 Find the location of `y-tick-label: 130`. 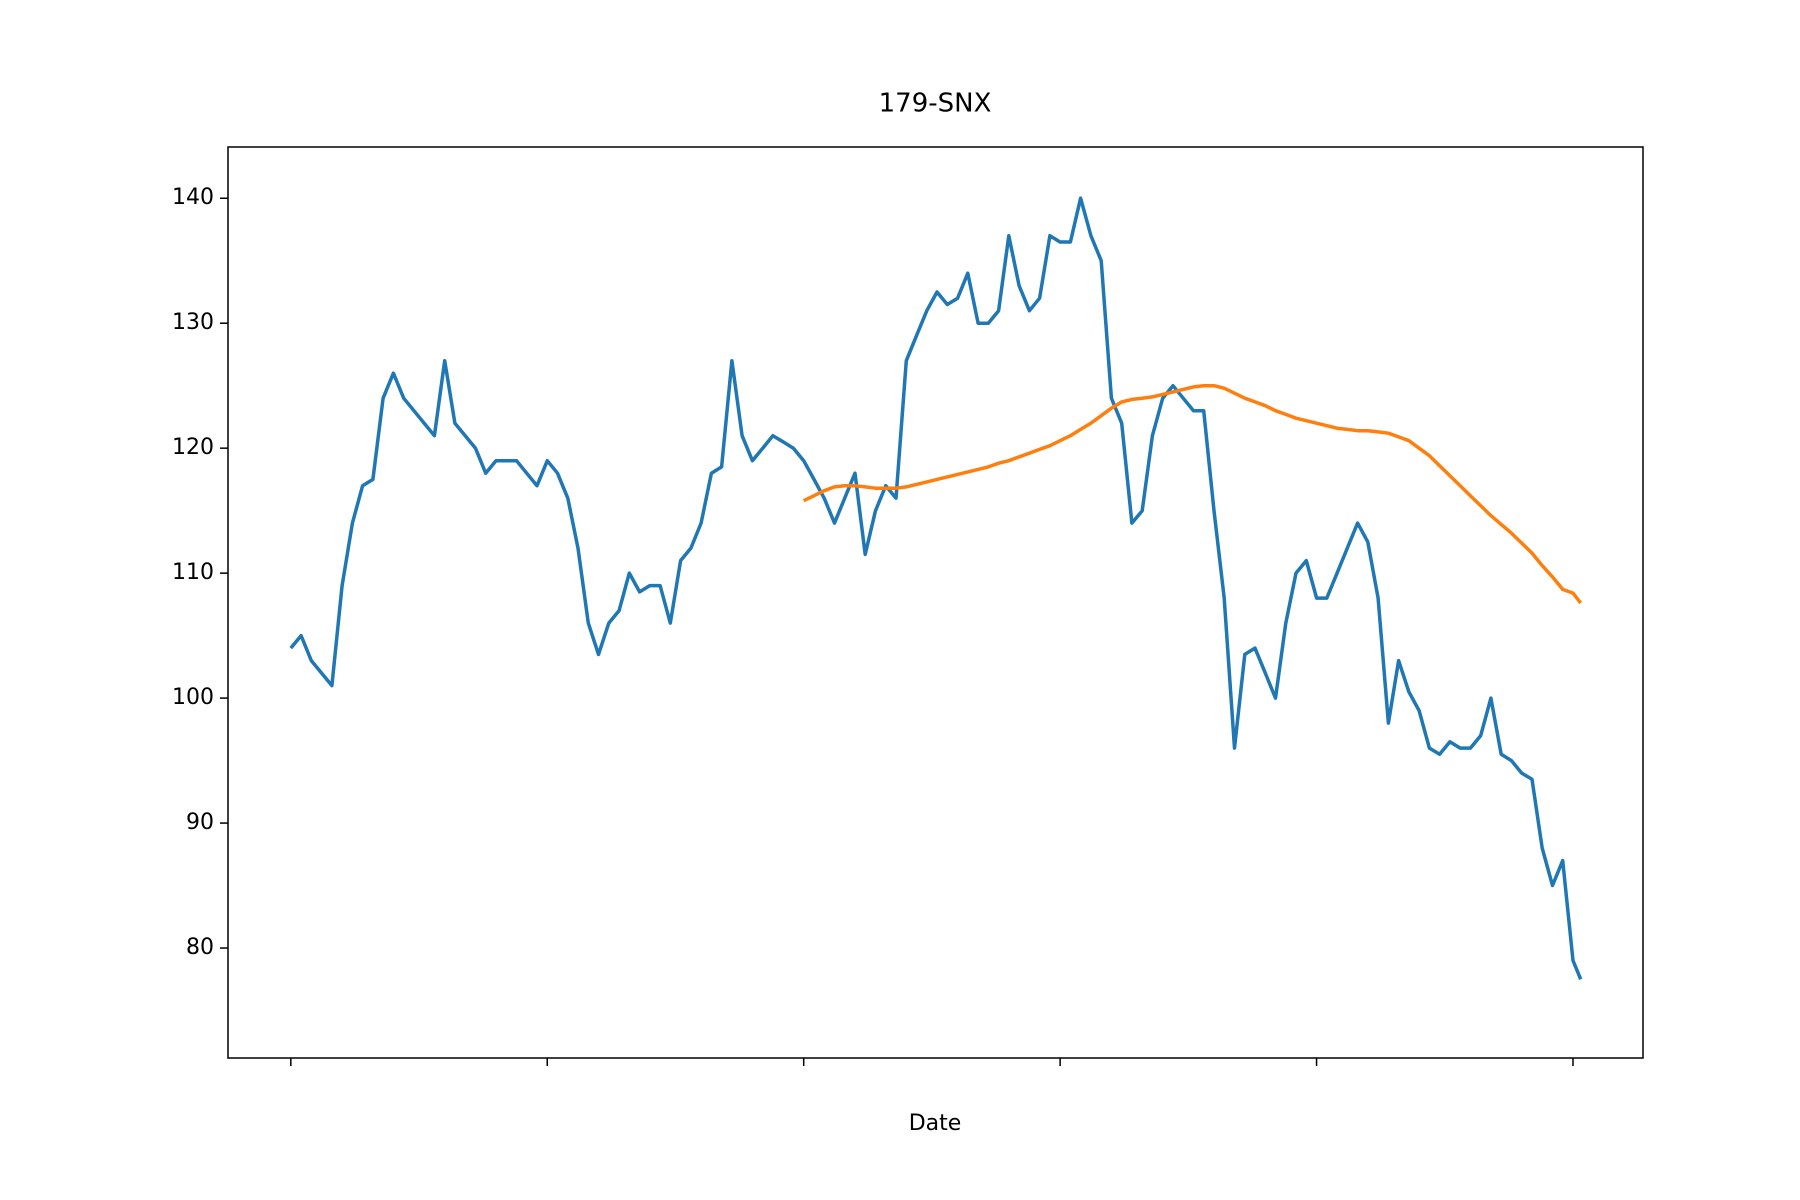

y-tick-label: 130 is located at coordinates (193, 322).